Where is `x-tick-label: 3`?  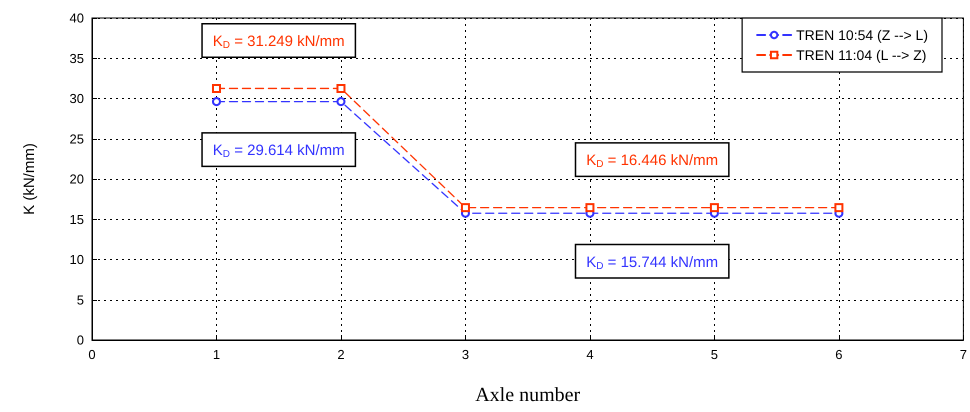
x-tick-label: 3 is located at coordinates (466, 354).